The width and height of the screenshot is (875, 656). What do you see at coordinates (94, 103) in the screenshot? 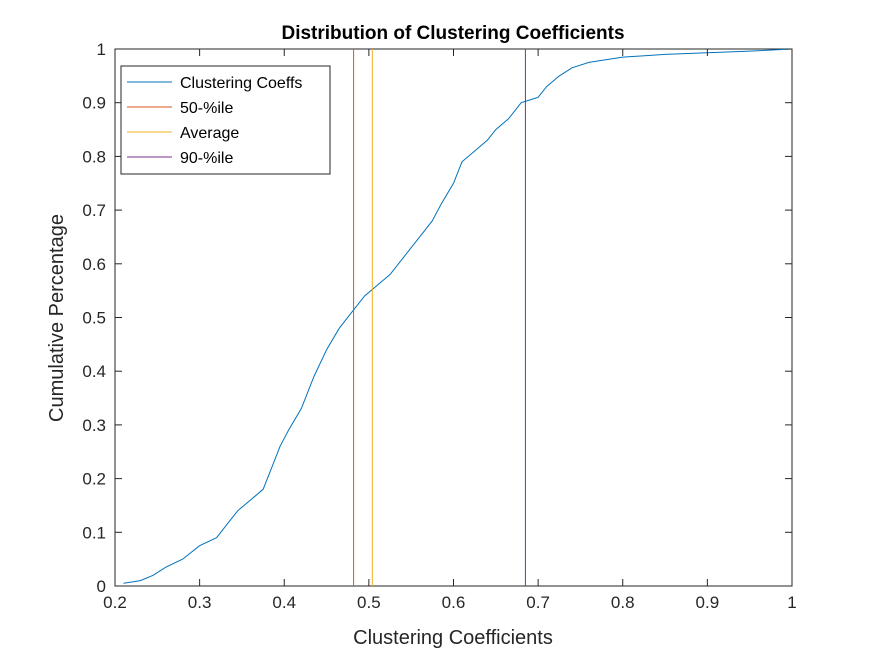
I see `y-tick-label: 0.9` at bounding box center [94, 103].